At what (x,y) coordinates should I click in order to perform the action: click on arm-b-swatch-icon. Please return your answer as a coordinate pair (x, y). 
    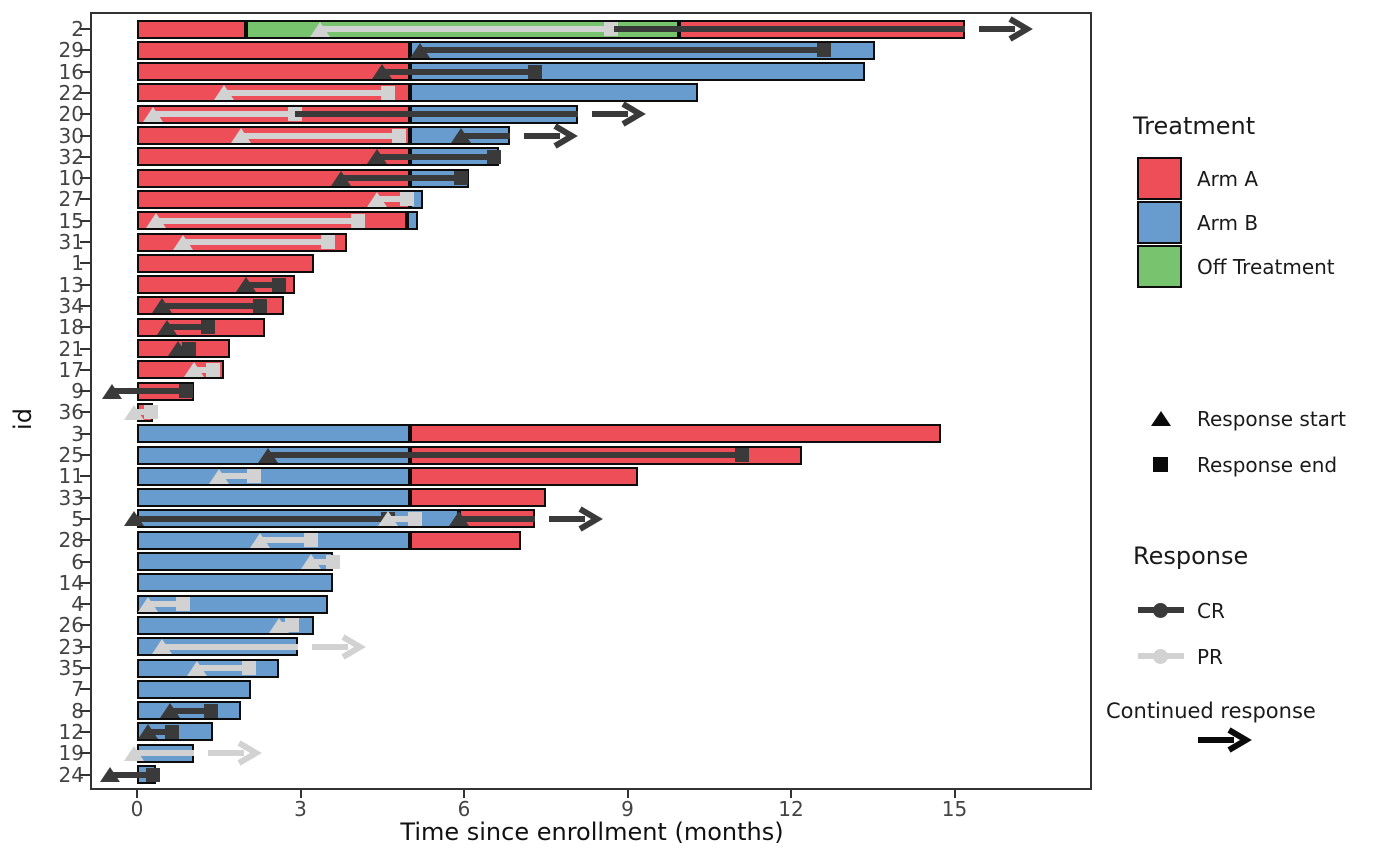
    Looking at the image, I should click on (1159, 222).